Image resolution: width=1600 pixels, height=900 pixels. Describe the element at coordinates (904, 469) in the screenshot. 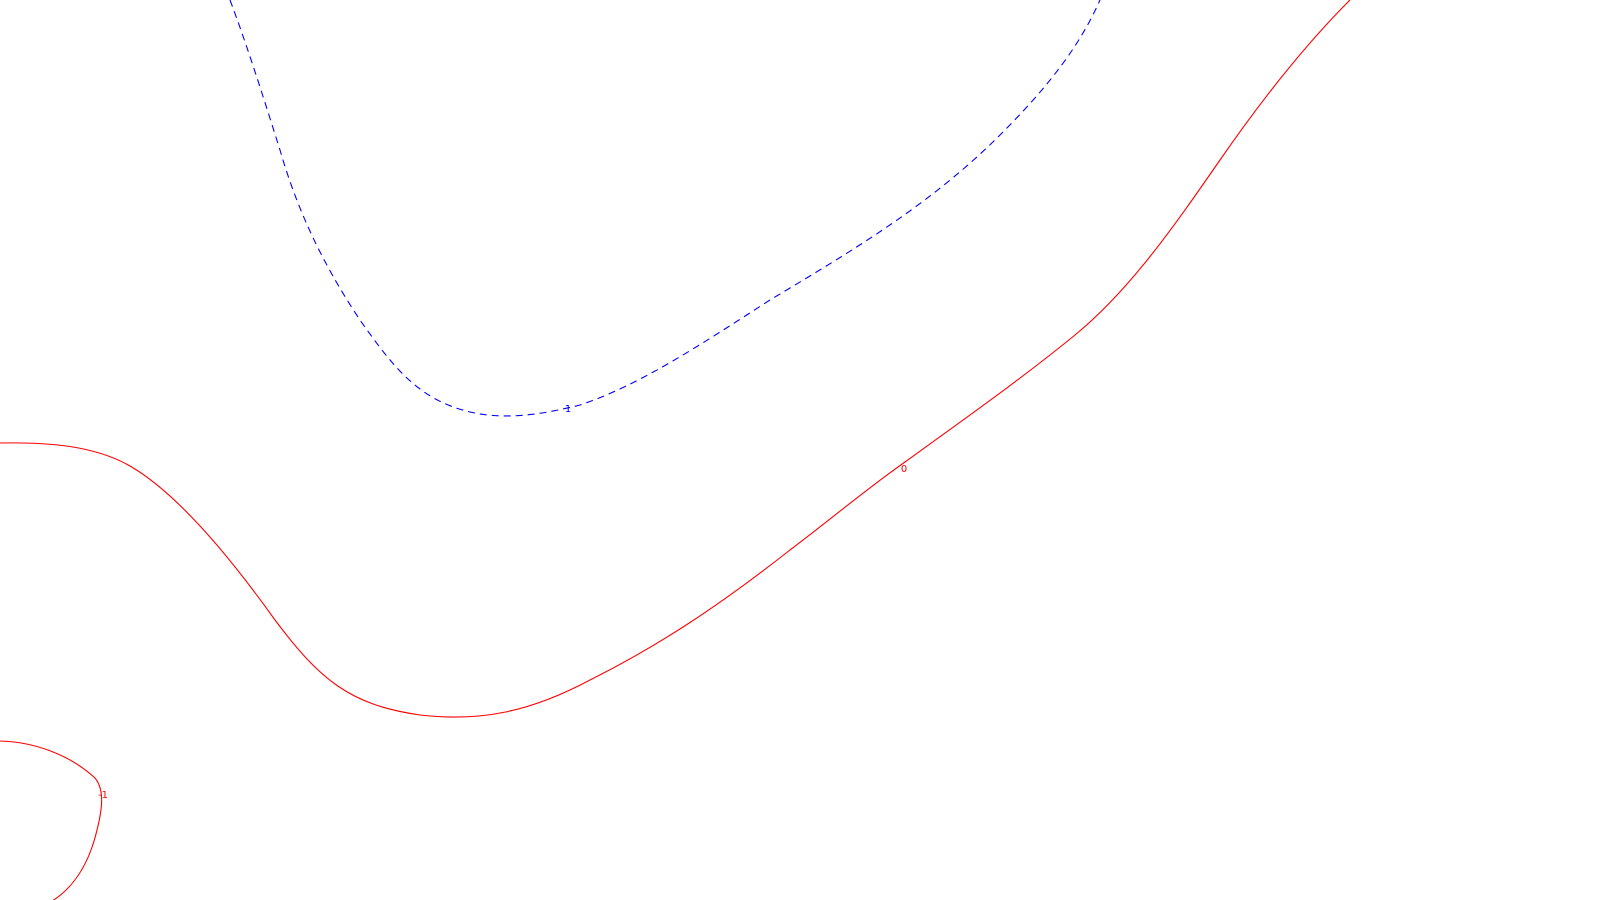

I see `contour-label-level-0: 0` at that location.